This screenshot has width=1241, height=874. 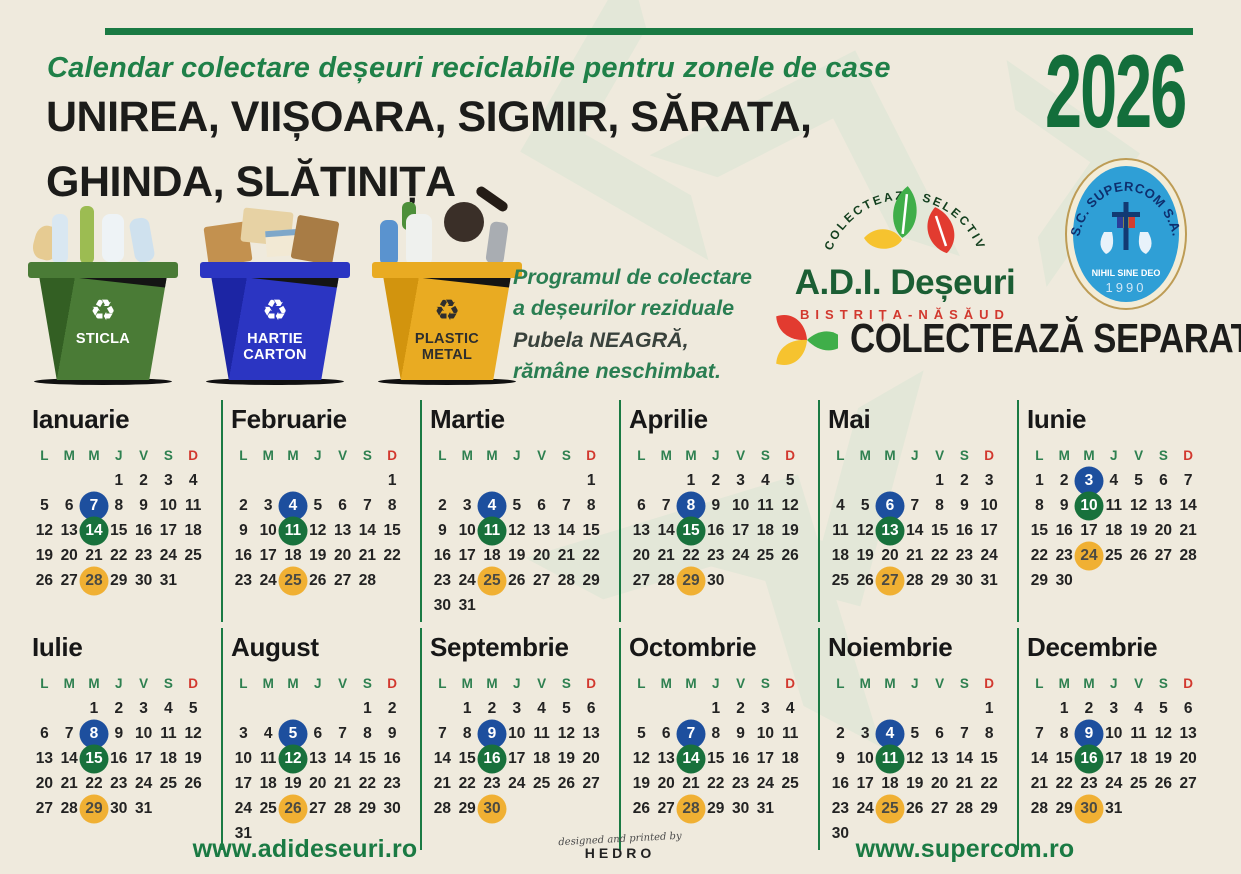 I want to click on supercom-year: 1990, so click(x=1126, y=287).